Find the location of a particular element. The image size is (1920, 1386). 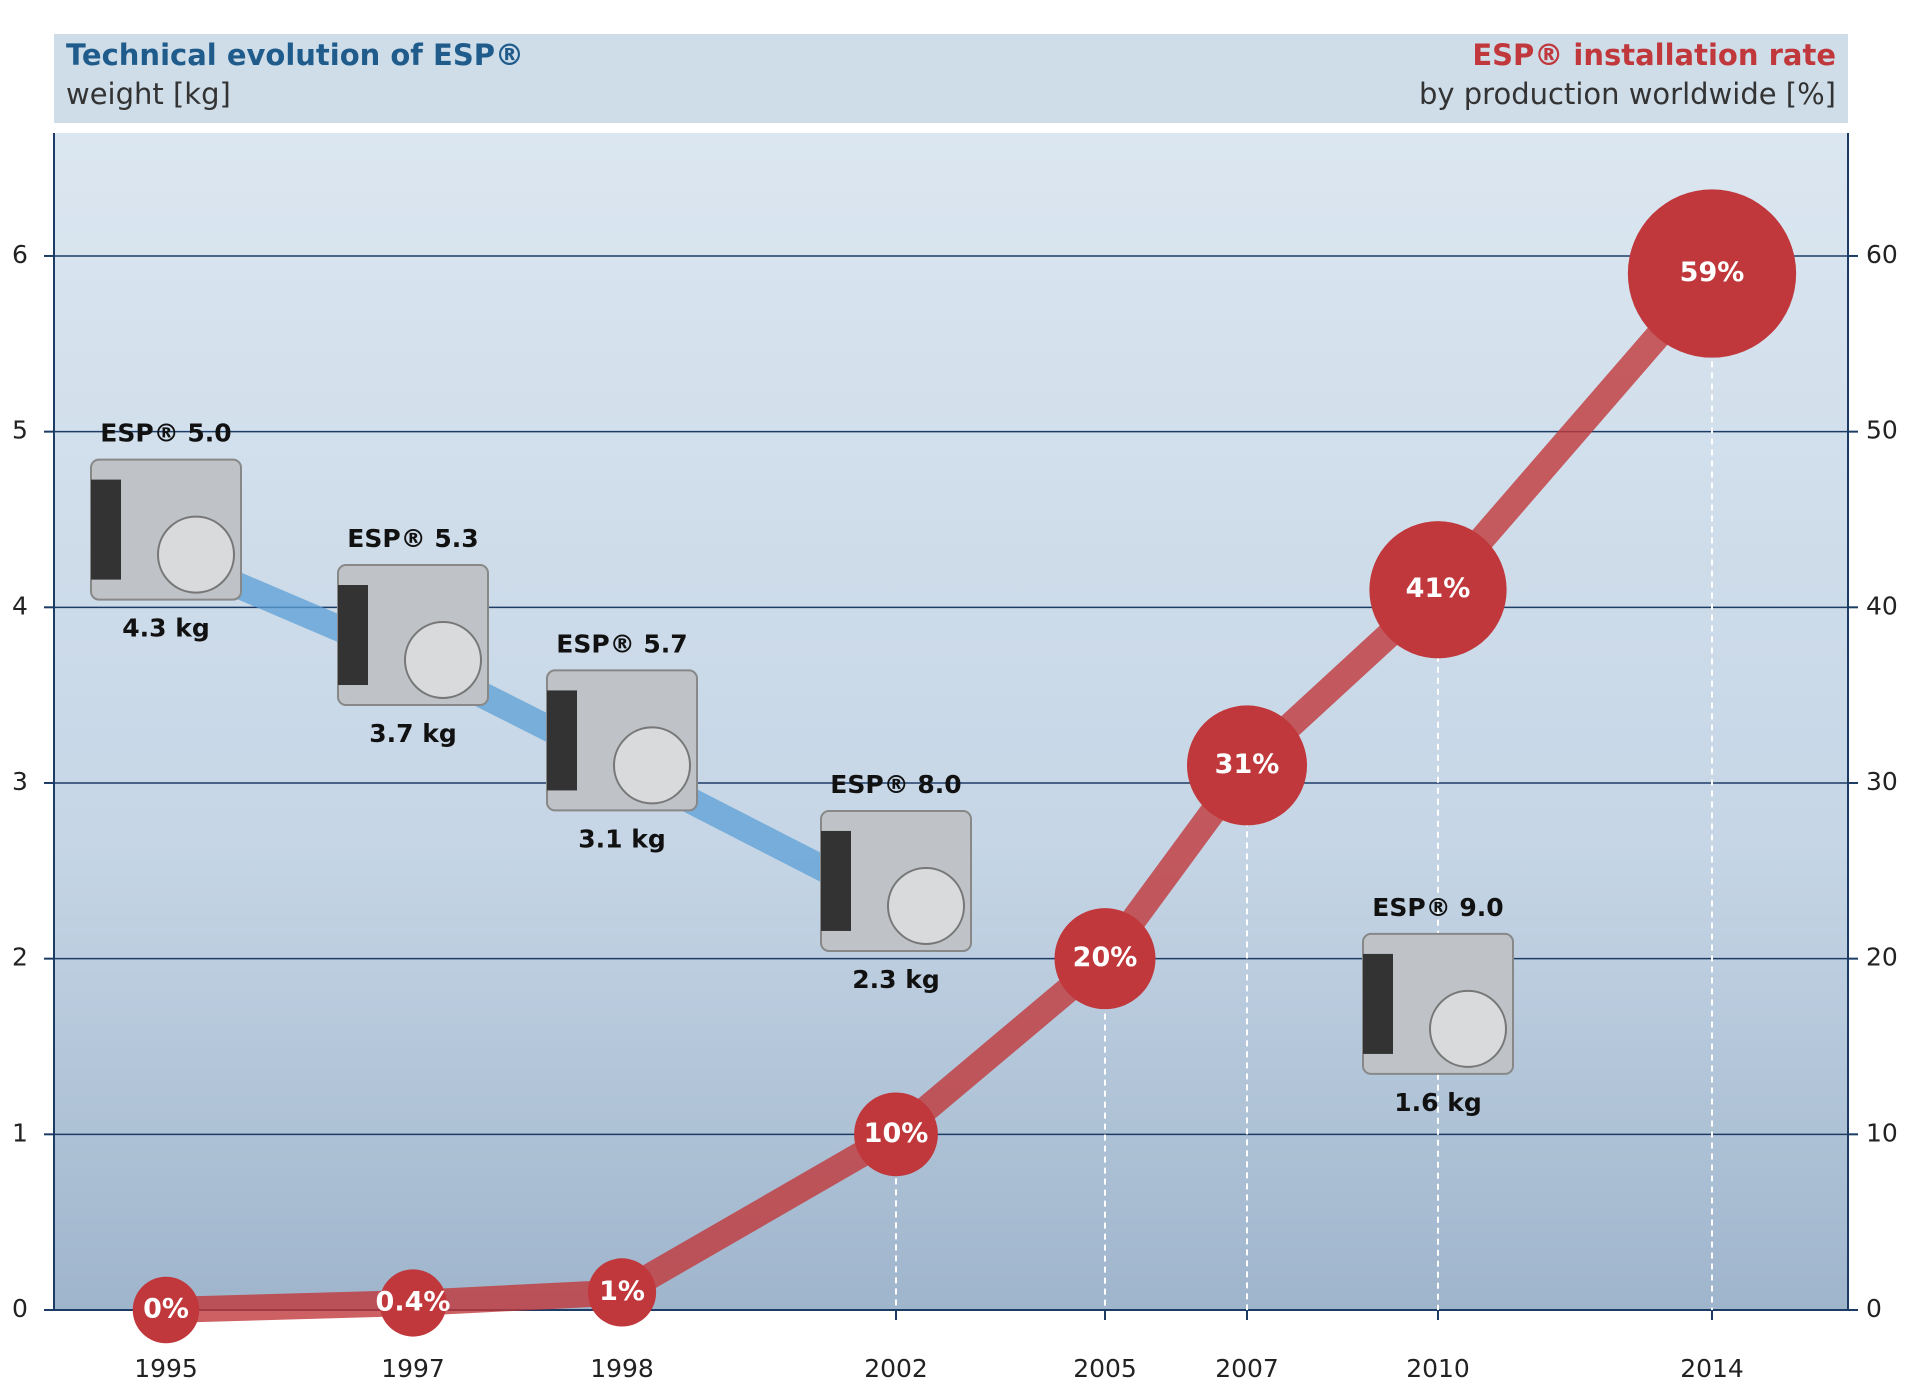

rate-label: 31% is located at coordinates (1247, 764).